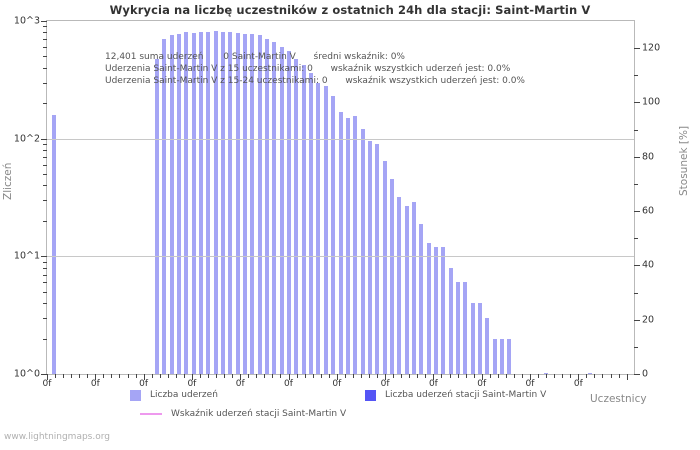  I want to click on legend-line-icon, so click(151, 414).